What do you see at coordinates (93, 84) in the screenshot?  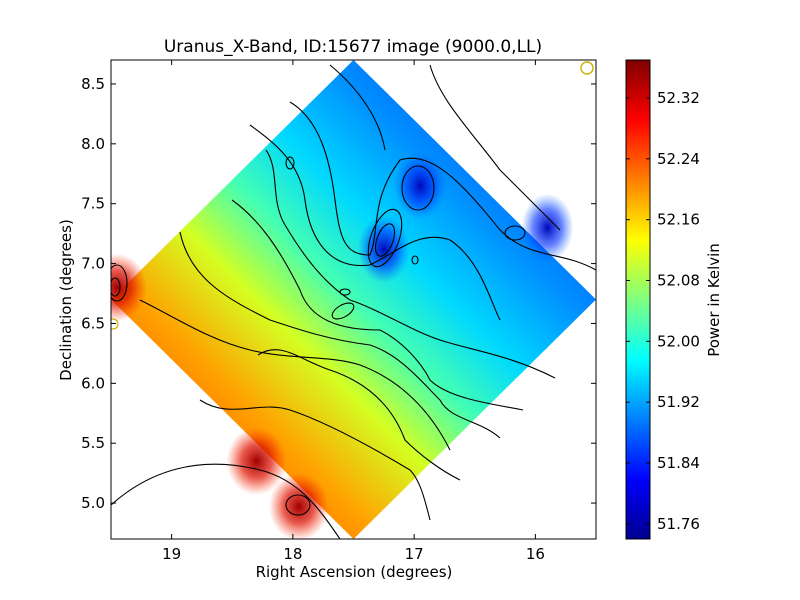 I see `y-tick-label: 8.5` at bounding box center [93, 84].